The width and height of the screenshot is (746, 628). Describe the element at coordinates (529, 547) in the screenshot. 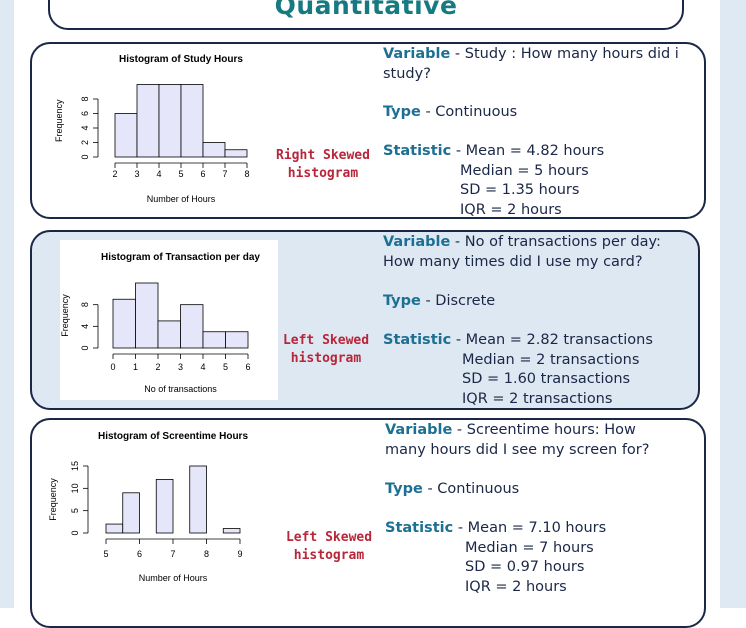

I see `stat-value: Median = 7 hours` at that location.